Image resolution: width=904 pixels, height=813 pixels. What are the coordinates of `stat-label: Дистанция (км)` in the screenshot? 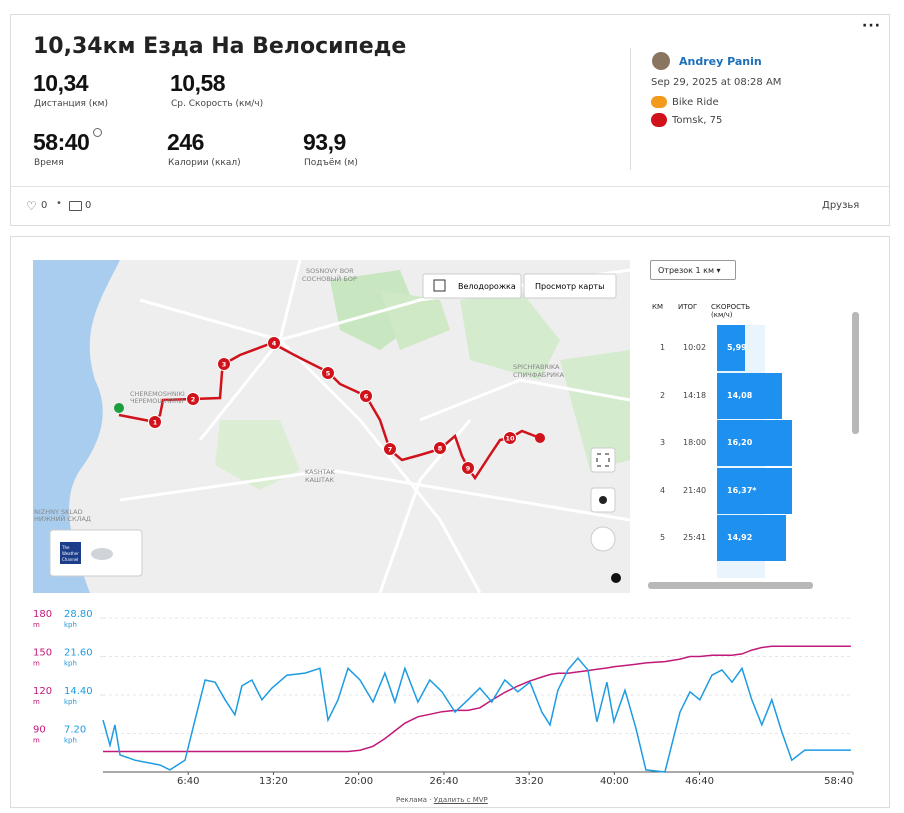 It's located at (71, 104).